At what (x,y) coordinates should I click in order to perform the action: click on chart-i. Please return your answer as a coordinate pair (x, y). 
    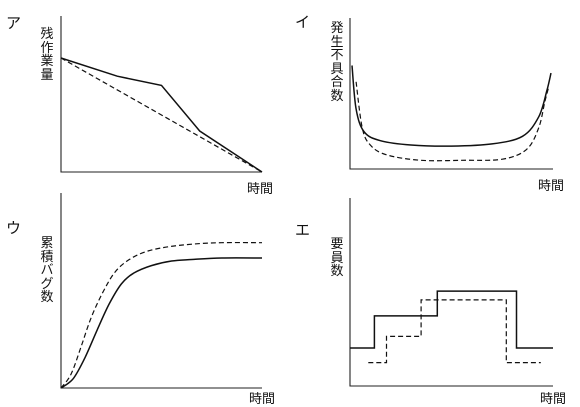
    Looking at the image, I should click on (451, 94).